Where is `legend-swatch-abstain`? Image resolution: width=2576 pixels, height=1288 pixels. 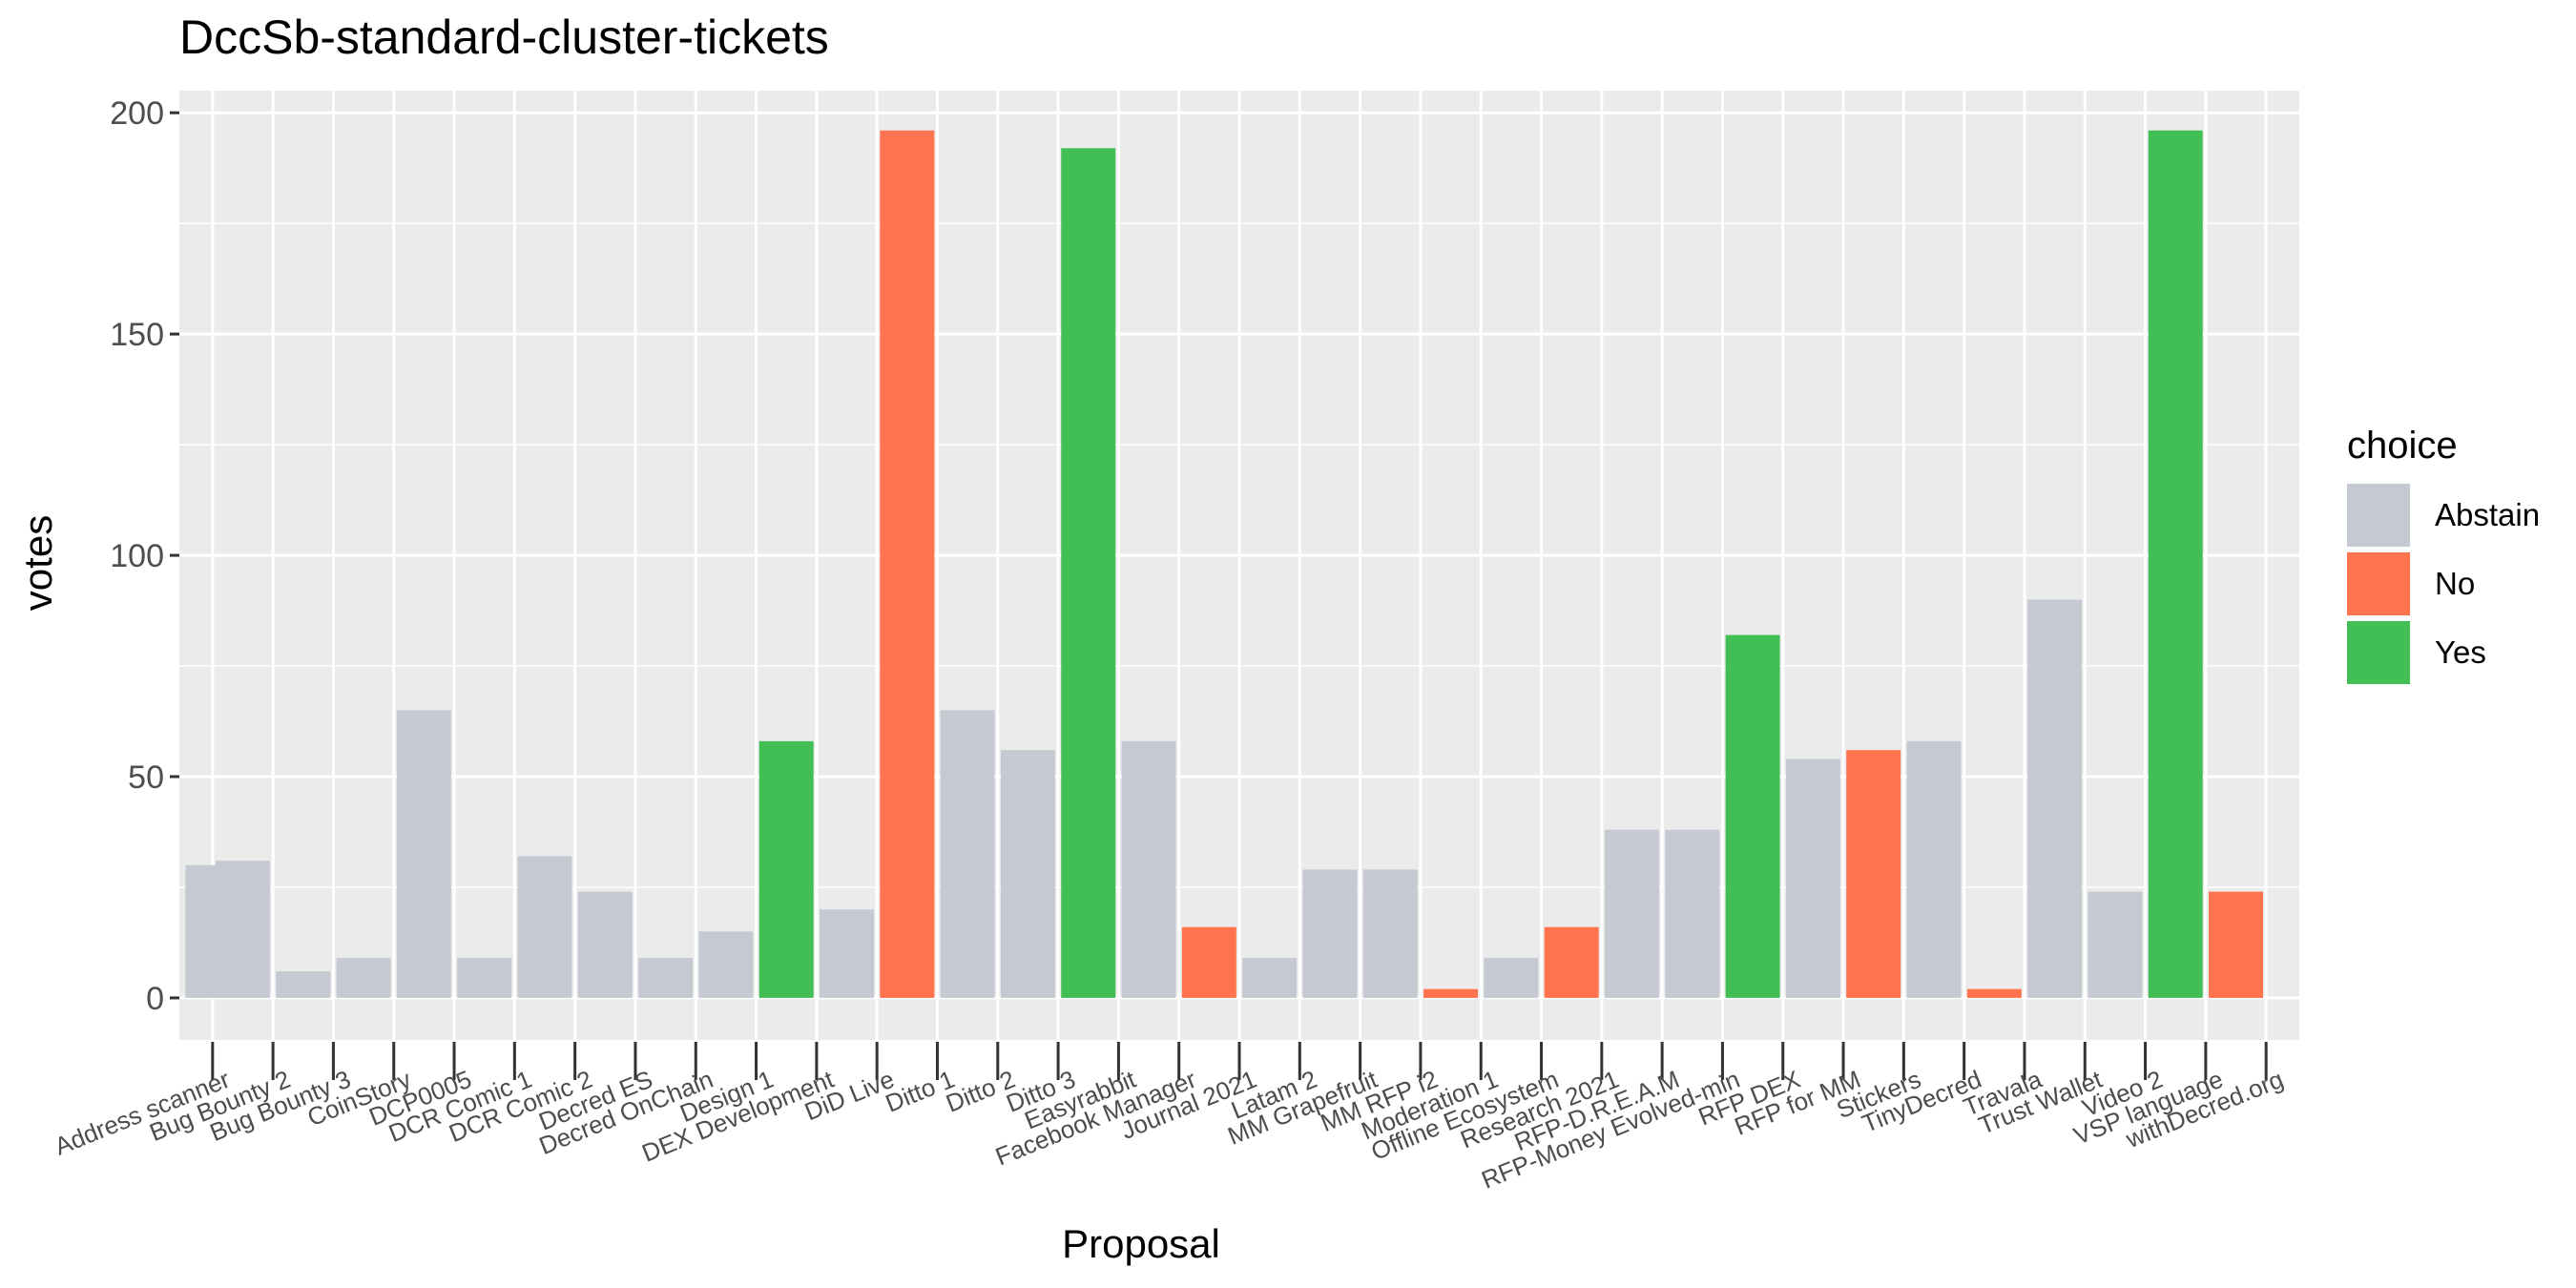 legend-swatch-abstain is located at coordinates (2378, 515).